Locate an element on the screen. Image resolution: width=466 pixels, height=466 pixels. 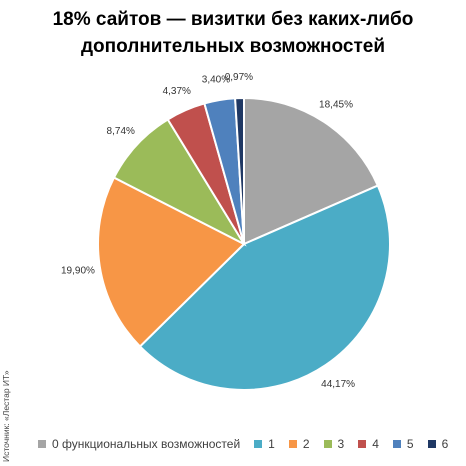
legend-label-3: 3 is located at coordinates (341, 444).